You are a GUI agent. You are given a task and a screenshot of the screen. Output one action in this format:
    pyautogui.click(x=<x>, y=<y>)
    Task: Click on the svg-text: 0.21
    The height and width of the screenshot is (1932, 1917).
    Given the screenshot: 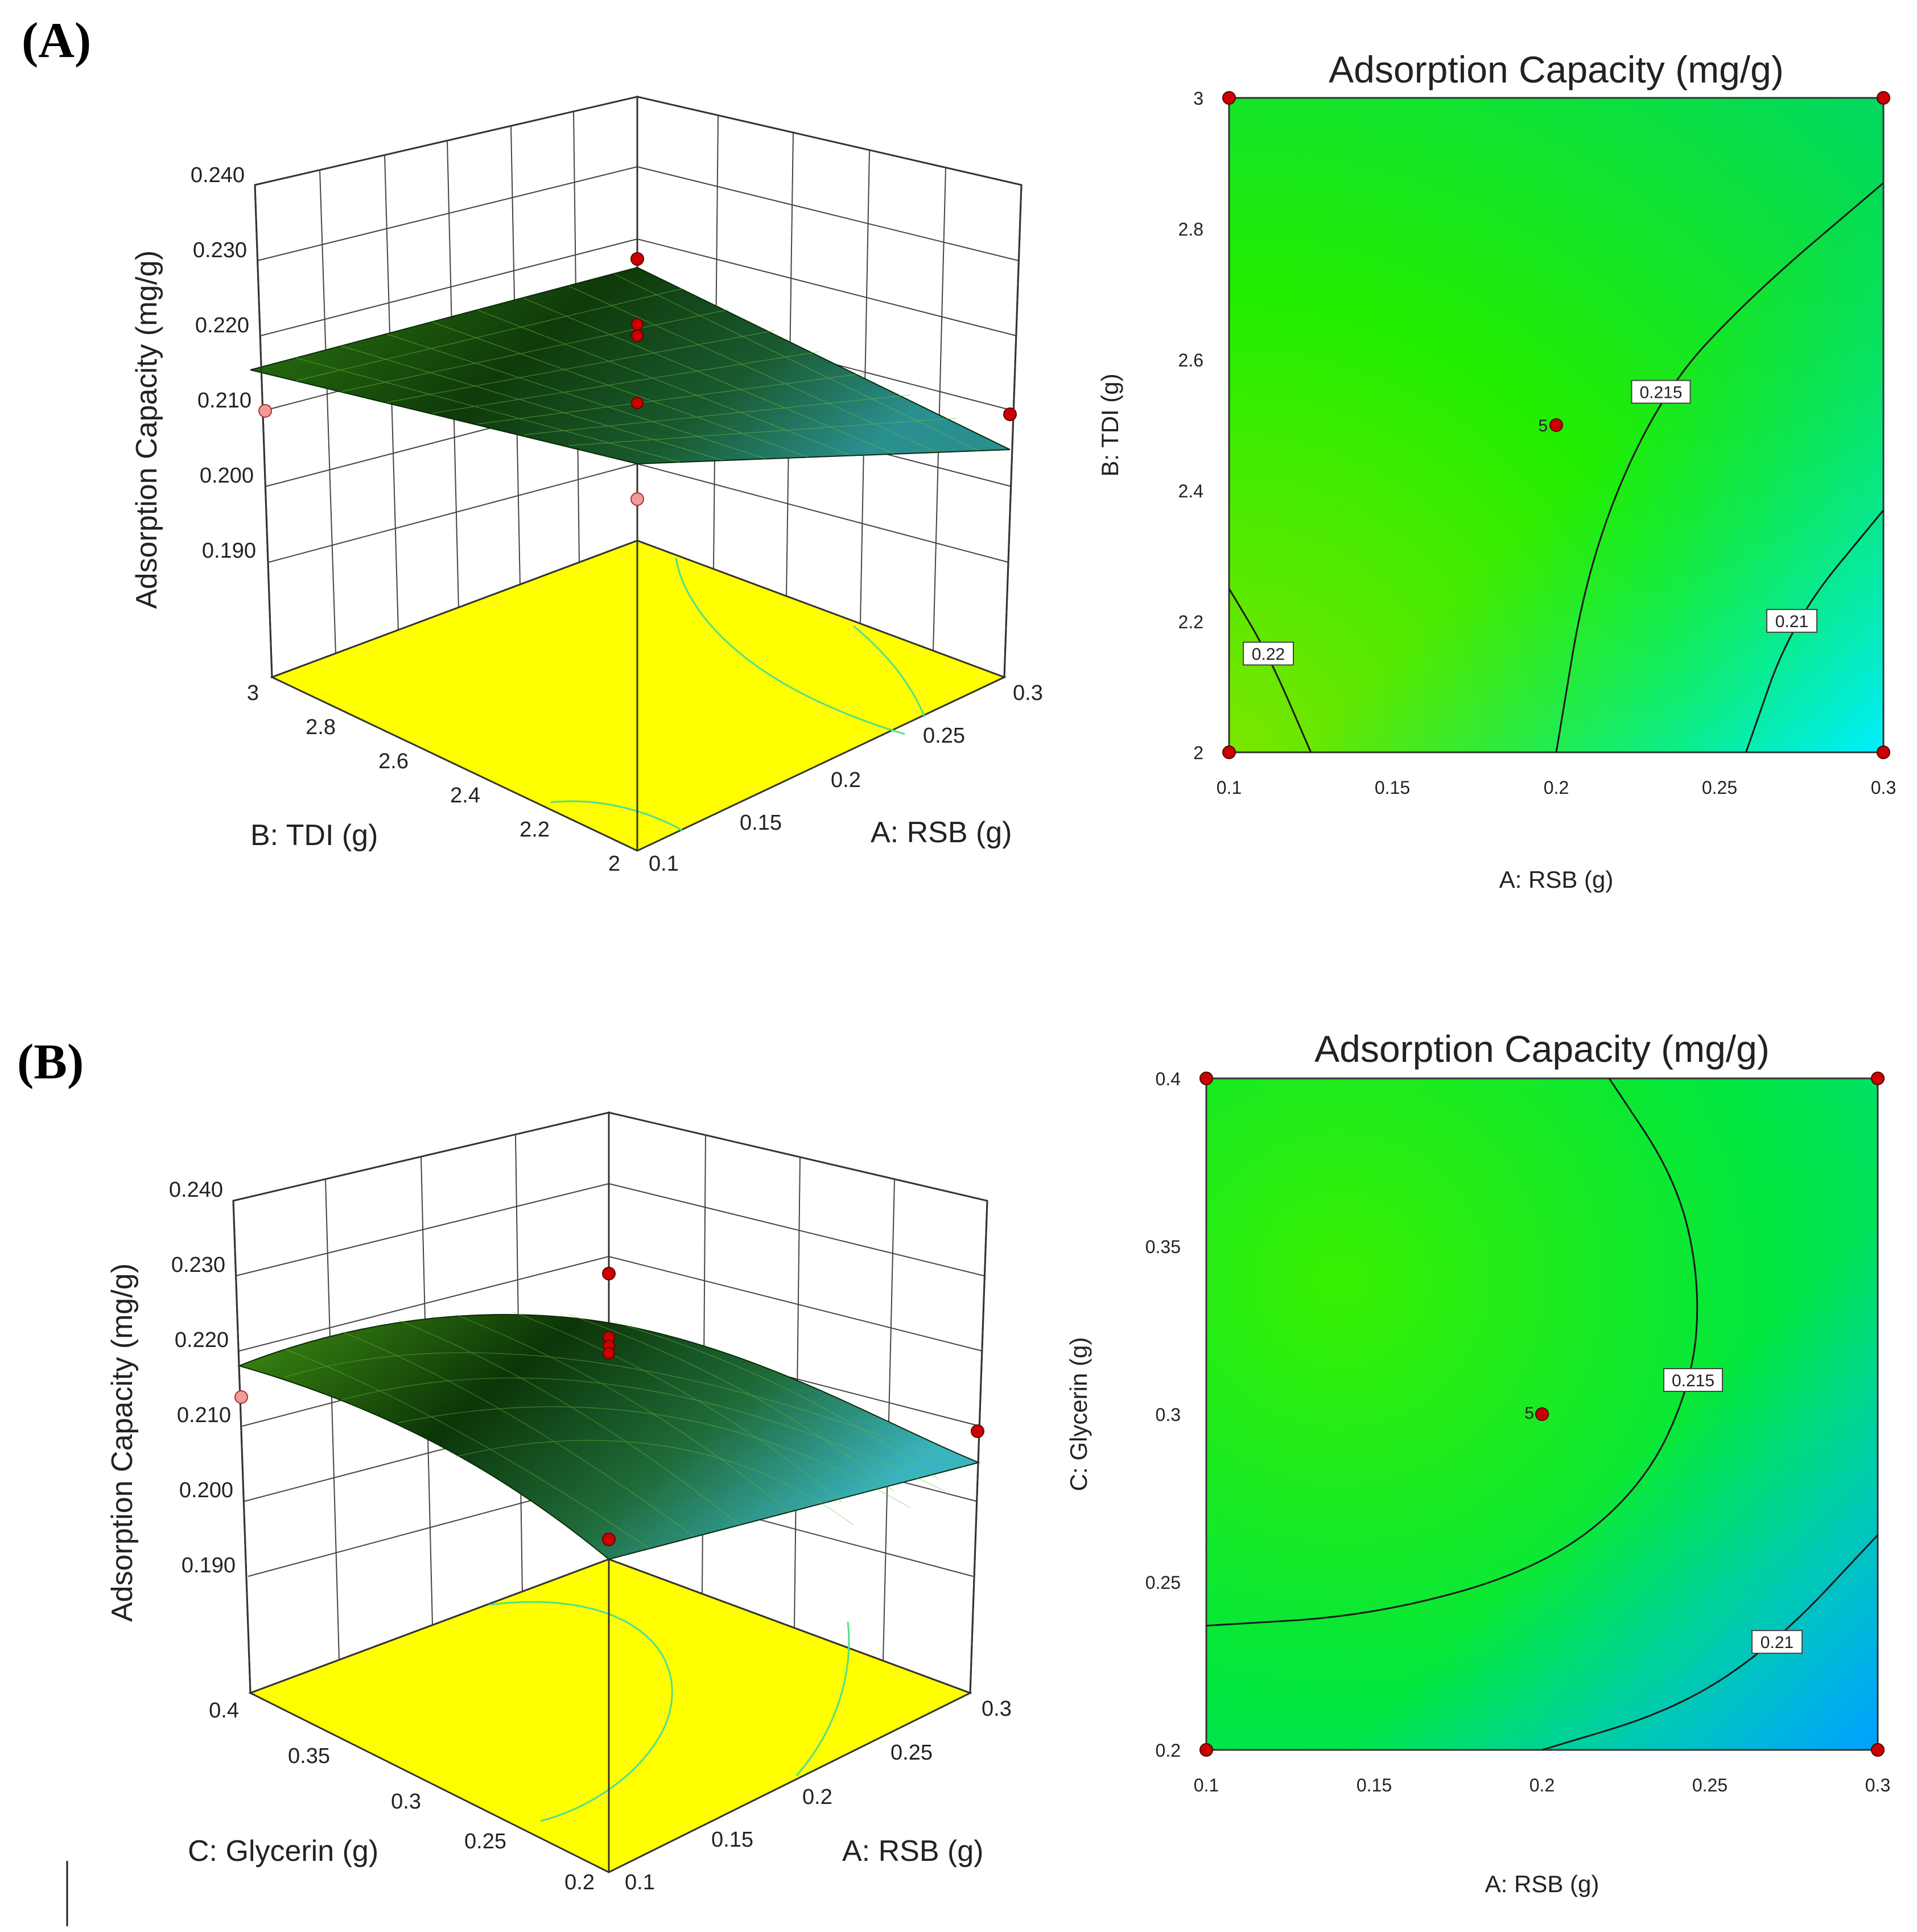 What is the action you would take?
    pyautogui.click(x=1791, y=621)
    